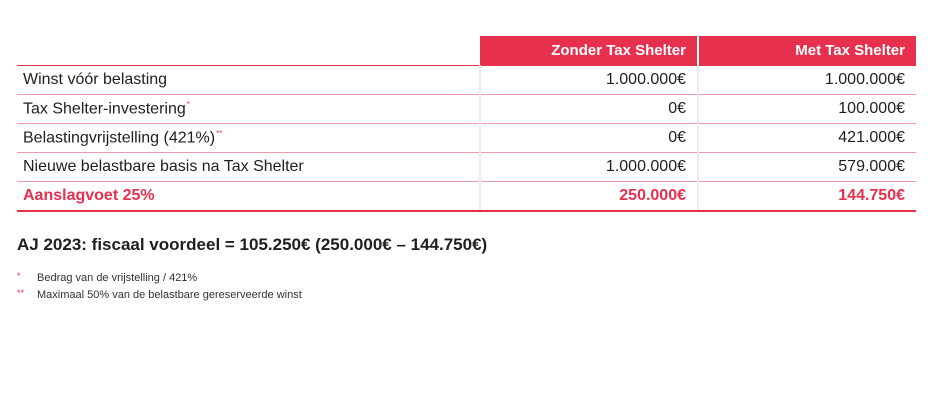 The width and height of the screenshot is (945, 419). Describe the element at coordinates (806, 167) in the screenshot. I see `cell-met: 579.000€` at that location.